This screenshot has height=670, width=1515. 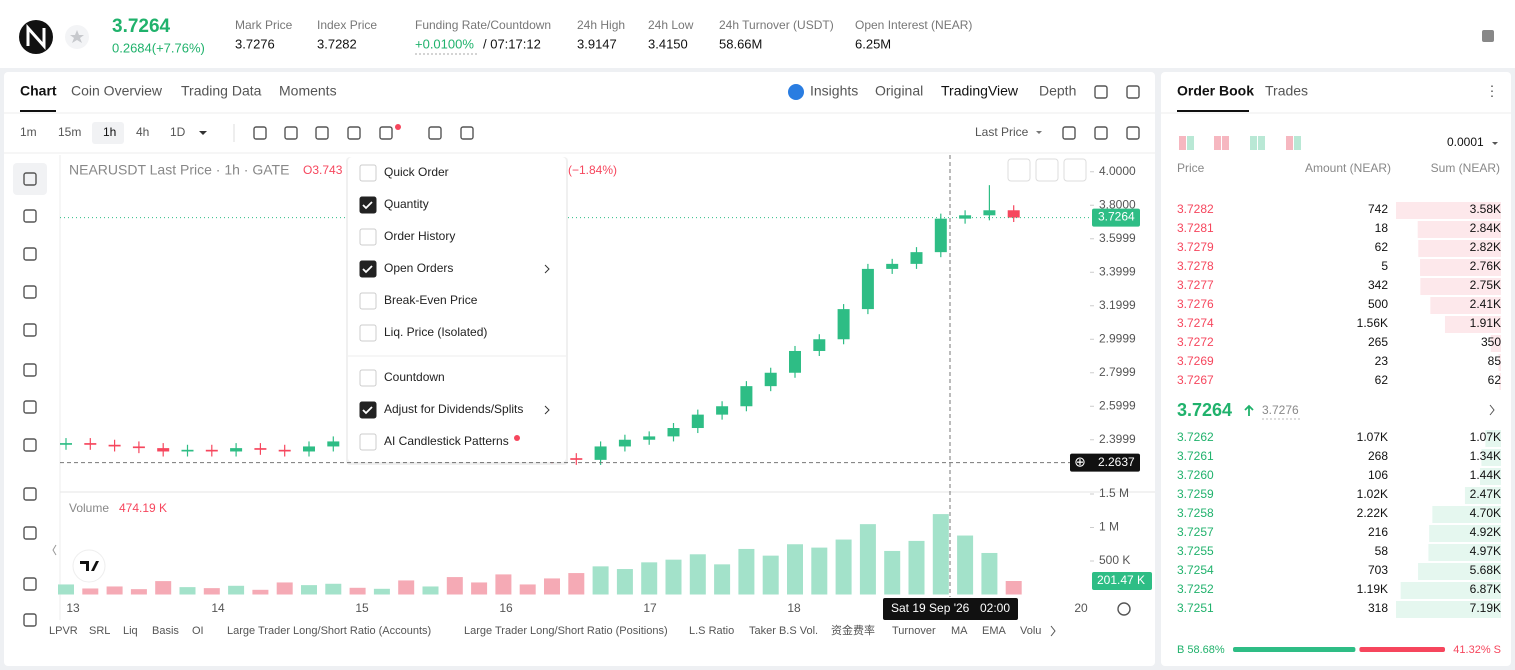 What do you see at coordinates (117, 91) in the screenshot?
I see `chart-tab: Coin Overview` at bounding box center [117, 91].